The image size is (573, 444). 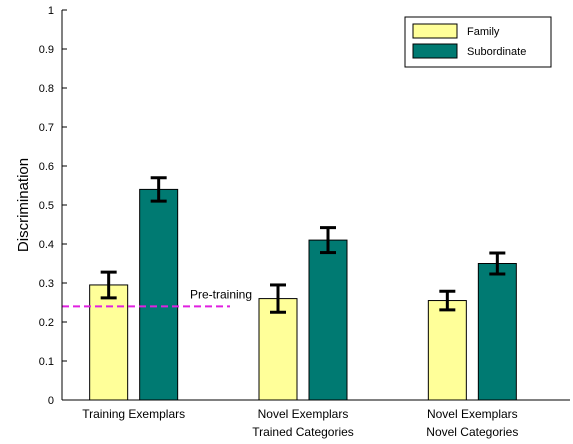 What do you see at coordinates (472, 432) in the screenshot?
I see `x-category-label: Novel Categories` at bounding box center [472, 432].